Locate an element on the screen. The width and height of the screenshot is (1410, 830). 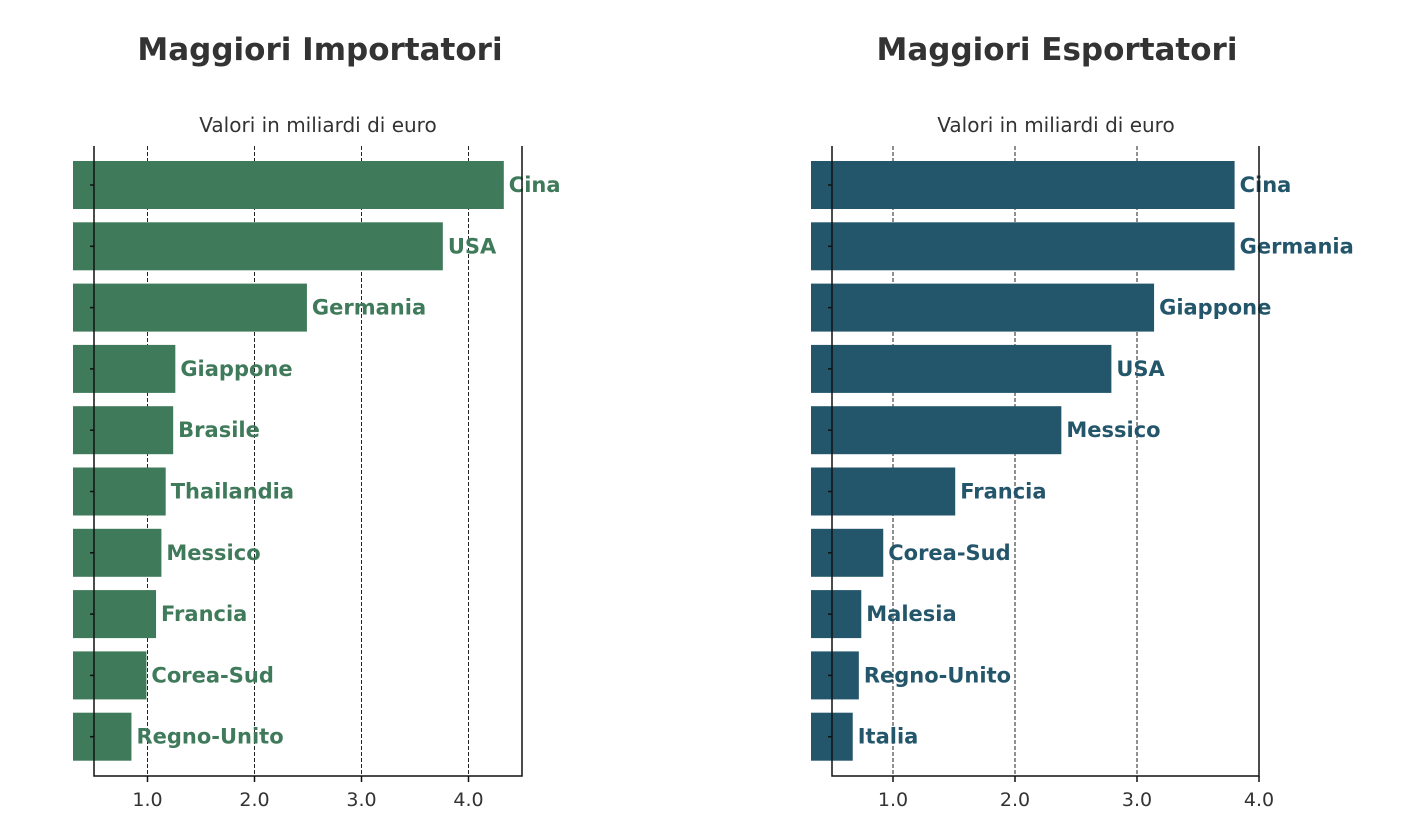
bar-malesia is located at coordinates (836, 614).